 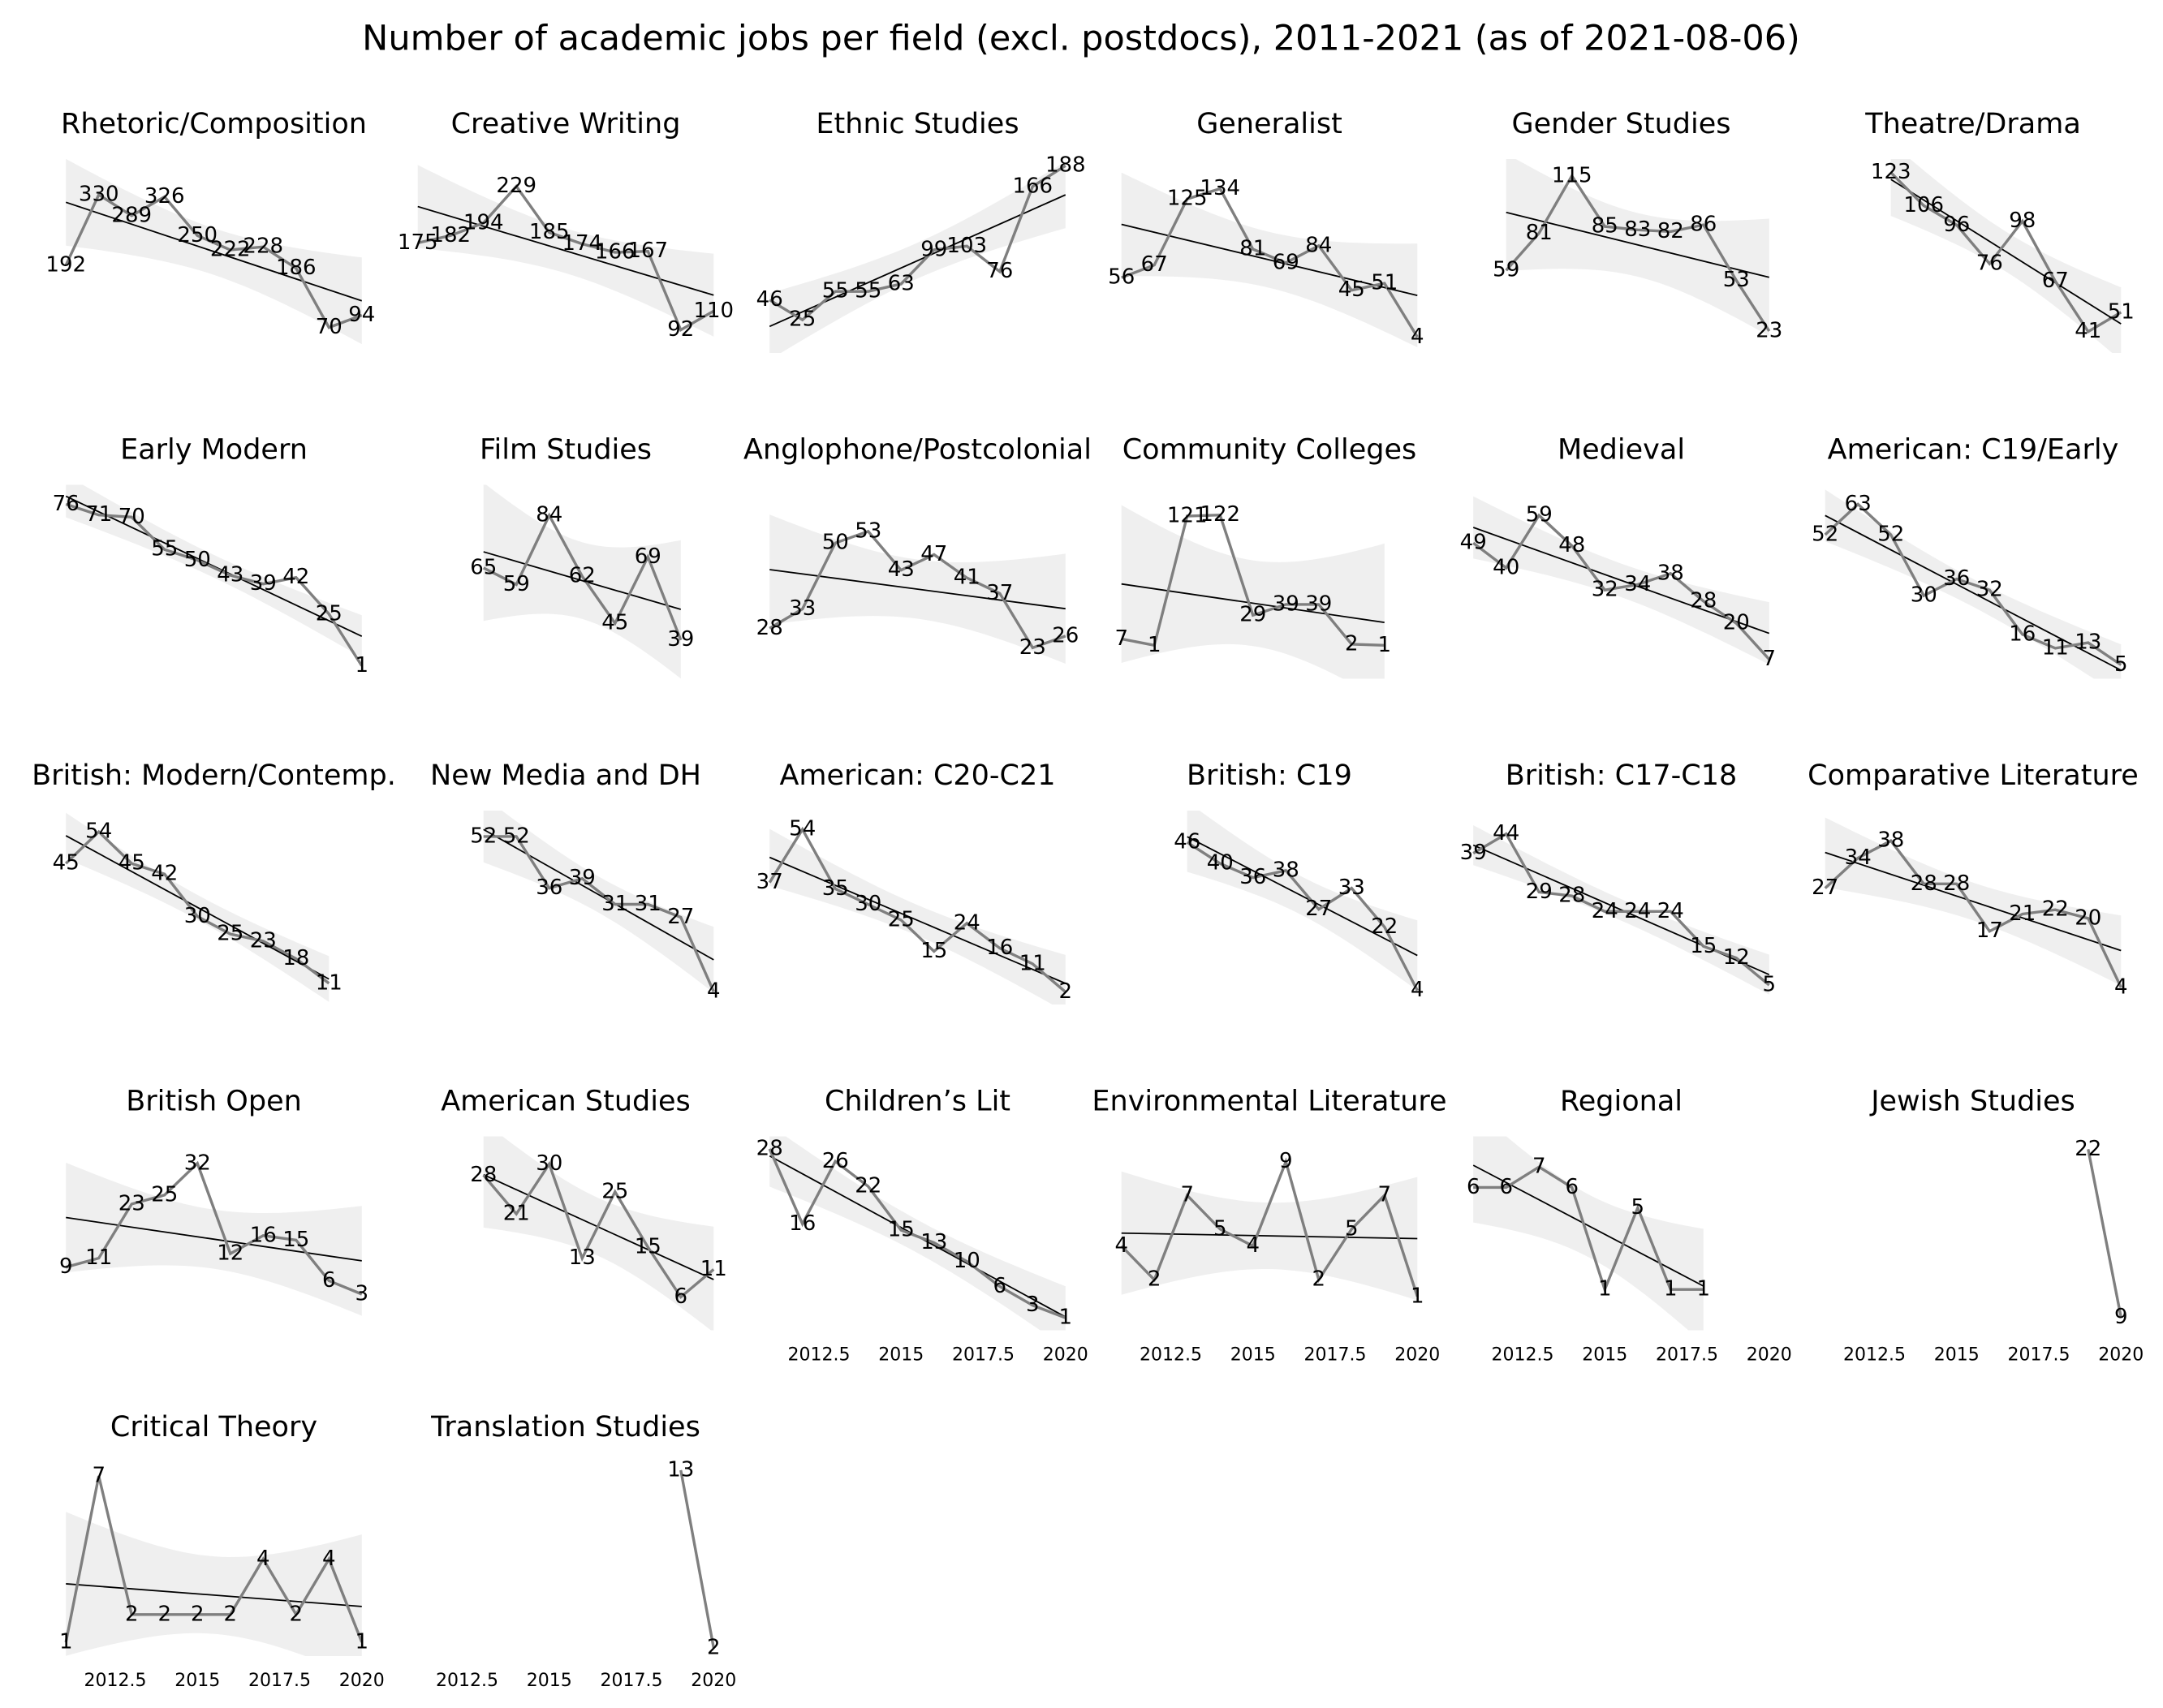 What do you see at coordinates (296, 268) in the screenshot?
I see `value-label: 186` at bounding box center [296, 268].